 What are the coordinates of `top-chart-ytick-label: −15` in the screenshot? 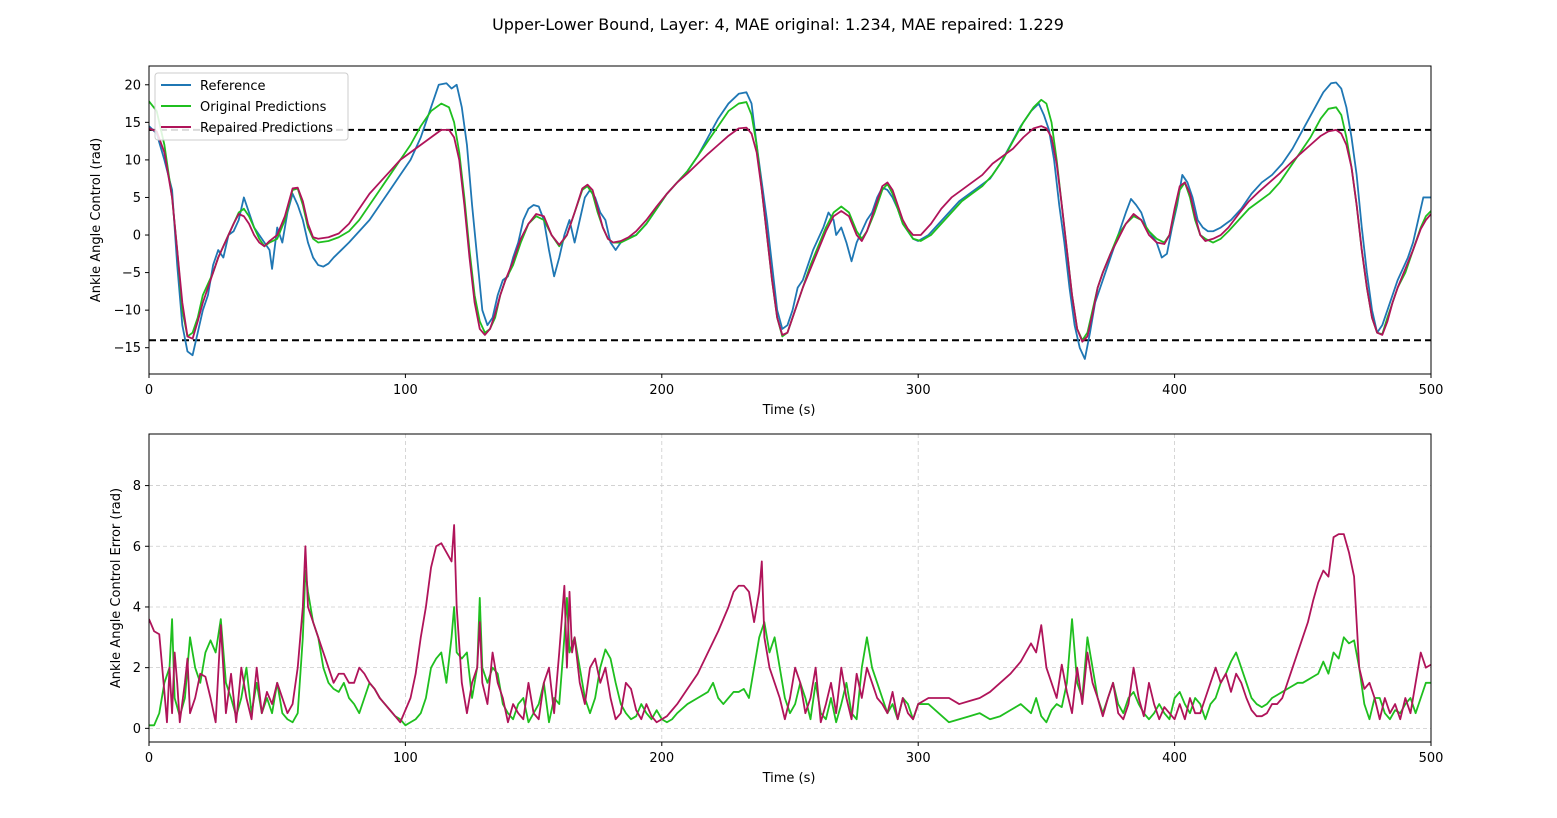 It's located at (127, 348).